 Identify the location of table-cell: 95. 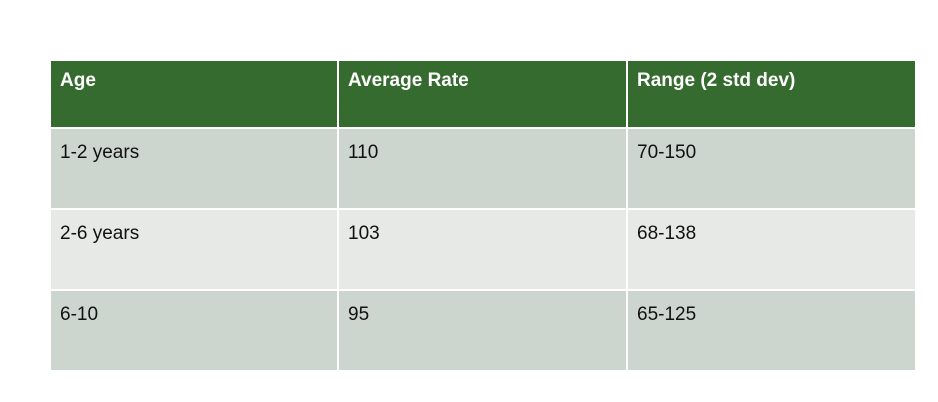
(482, 330).